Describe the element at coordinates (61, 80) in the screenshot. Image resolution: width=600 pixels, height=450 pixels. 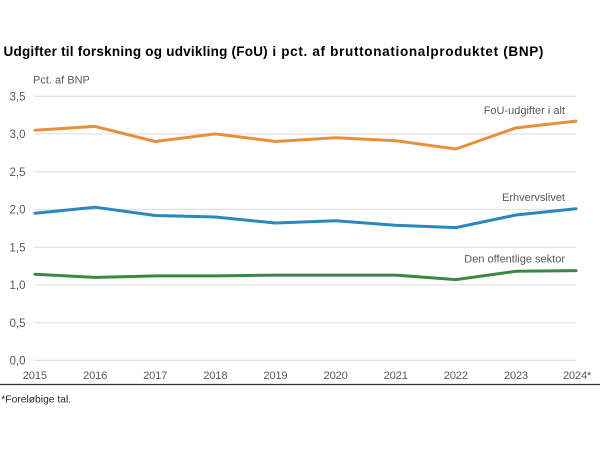
I see `svg-text: Pct. af BNP` at that location.